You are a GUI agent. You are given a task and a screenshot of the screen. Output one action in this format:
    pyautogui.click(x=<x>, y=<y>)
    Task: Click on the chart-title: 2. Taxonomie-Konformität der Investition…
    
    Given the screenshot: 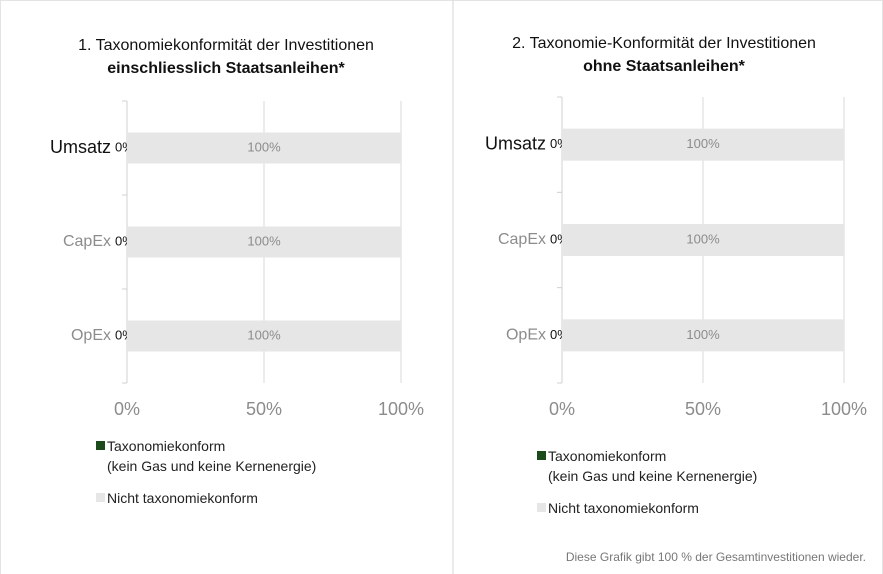 What is the action you would take?
    pyautogui.click(x=664, y=43)
    